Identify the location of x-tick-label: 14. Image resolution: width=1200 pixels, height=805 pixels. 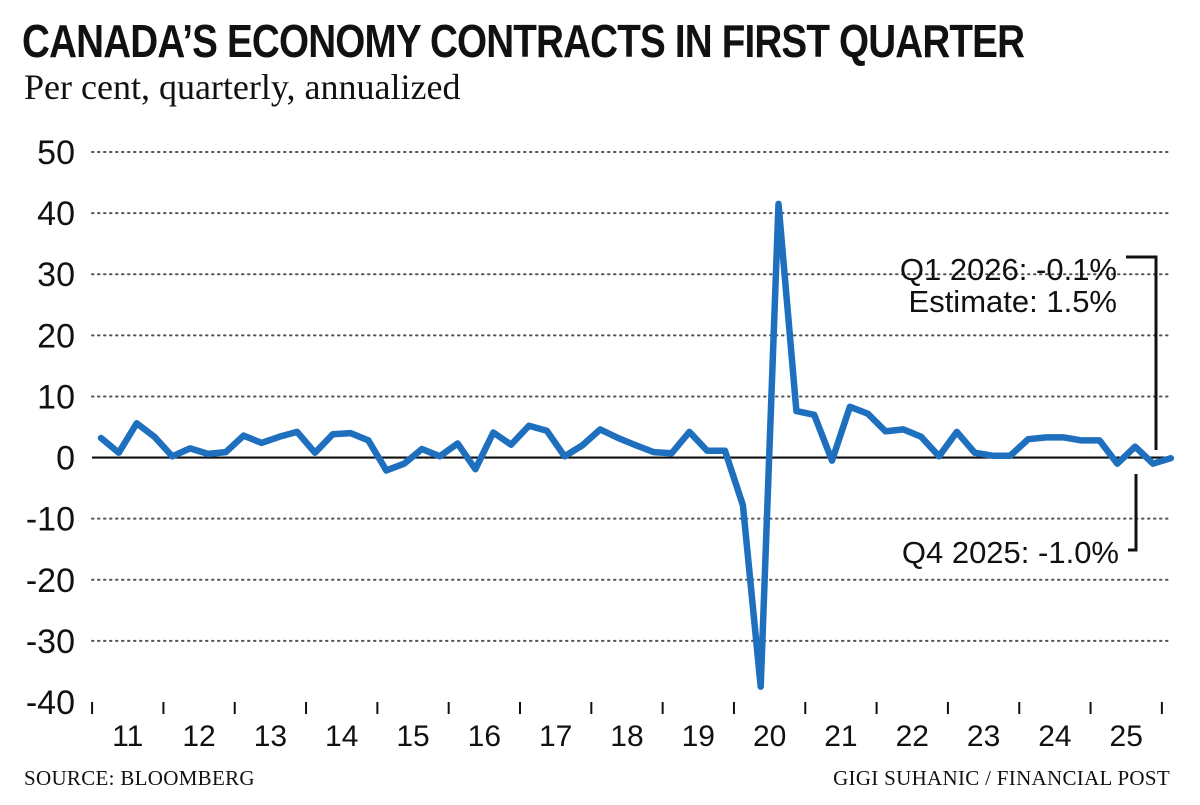
(341, 736).